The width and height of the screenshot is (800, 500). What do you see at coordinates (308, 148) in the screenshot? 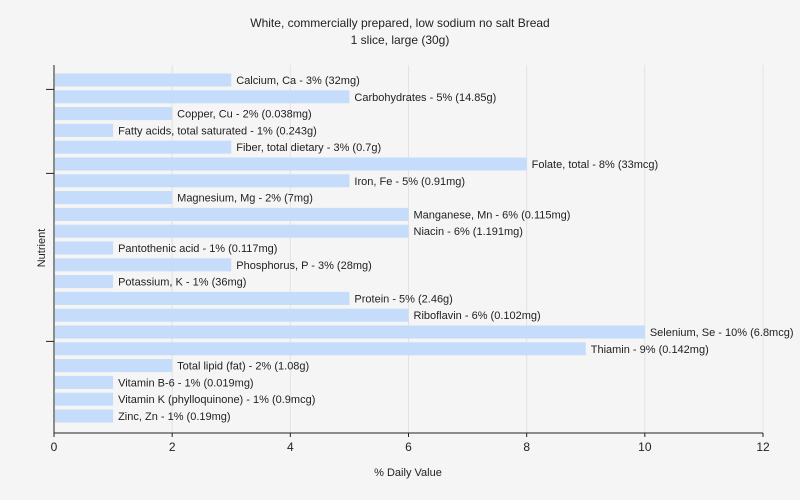
I see `bar-label: Fiber, total dietary - 3% (0.7g)` at bounding box center [308, 148].